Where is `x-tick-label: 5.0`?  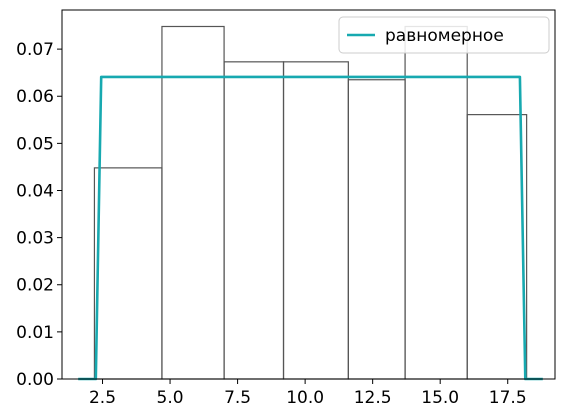
x-tick-label: 5.0 is located at coordinates (170, 398).